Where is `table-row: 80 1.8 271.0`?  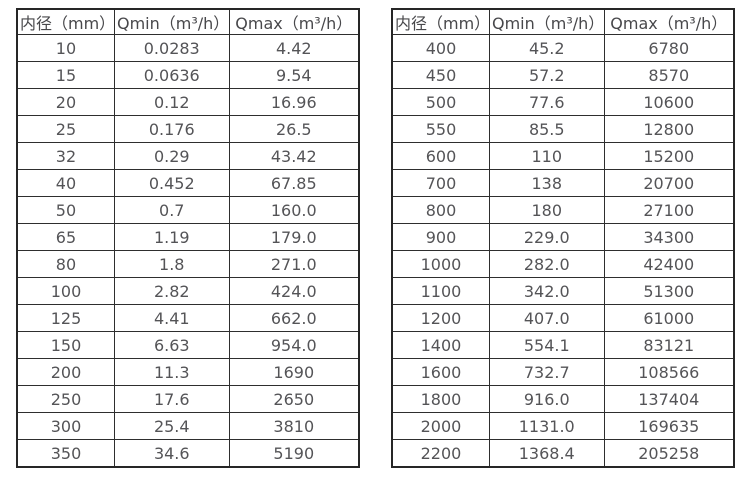 table-row: 80 1.8 271.0 is located at coordinates (188, 264).